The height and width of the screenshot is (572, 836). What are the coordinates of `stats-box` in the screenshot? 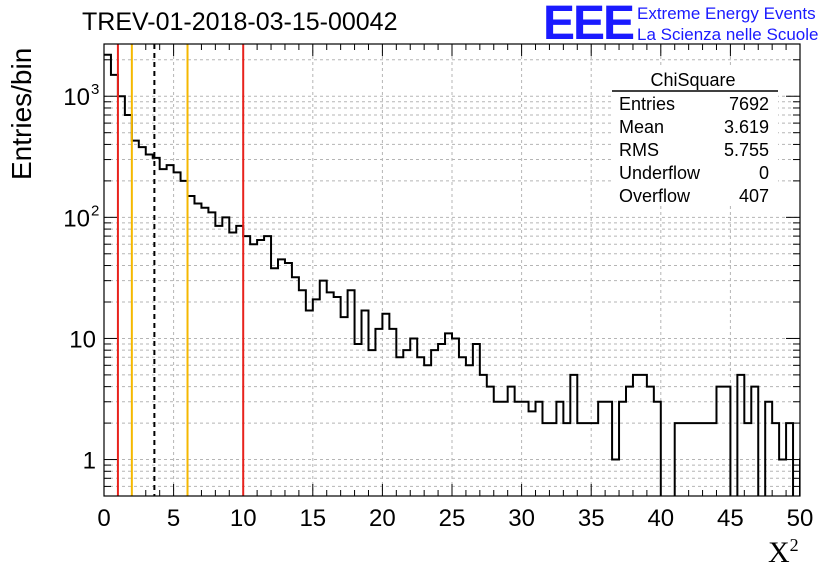 It's located at (695, 136).